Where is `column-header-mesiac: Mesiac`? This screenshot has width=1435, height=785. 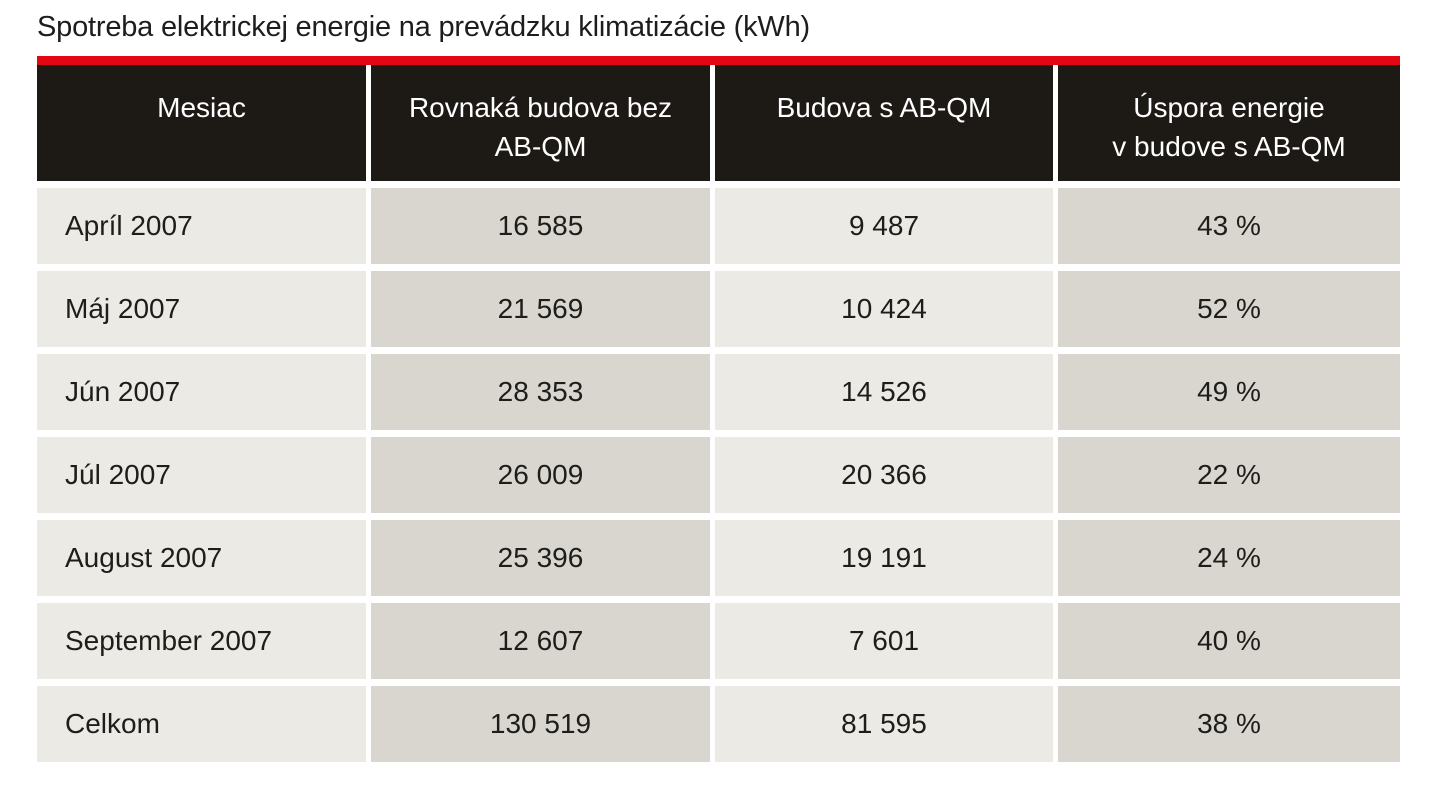
column-header-mesiac: Mesiac is located at coordinates (201, 123).